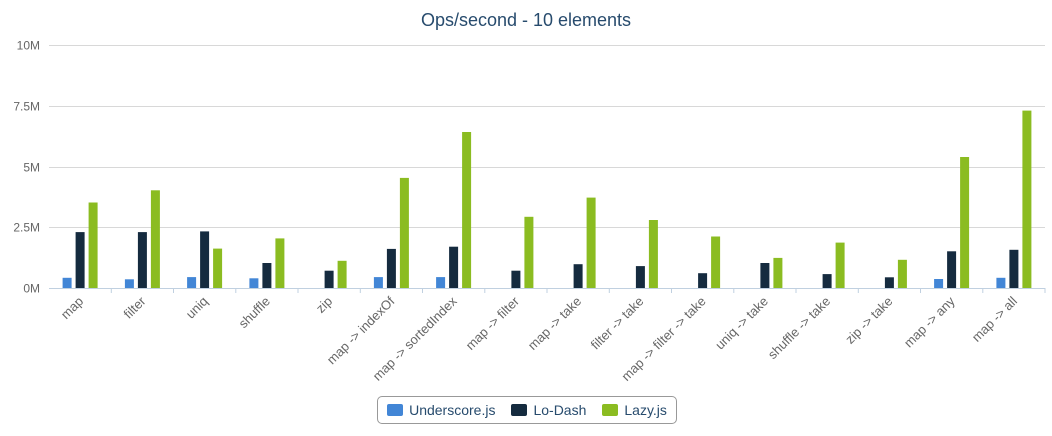 Image resolution: width=1052 pixels, height=436 pixels. Describe the element at coordinates (31, 289) in the screenshot. I see `y-tick-label: 0M` at that location.